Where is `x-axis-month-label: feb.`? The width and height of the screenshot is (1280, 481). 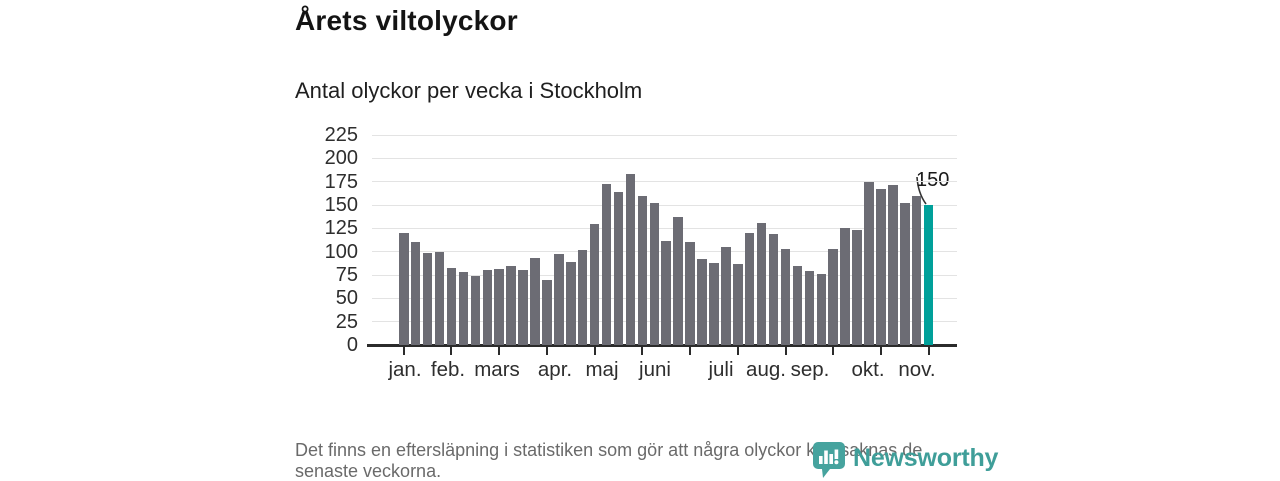
x-axis-month-label: feb. is located at coordinates (448, 369).